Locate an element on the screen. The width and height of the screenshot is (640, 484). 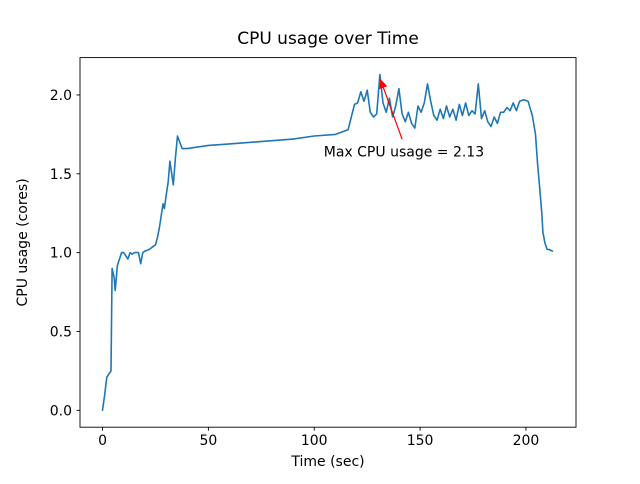
x-axis-label: Time (sec) is located at coordinates (327, 462).